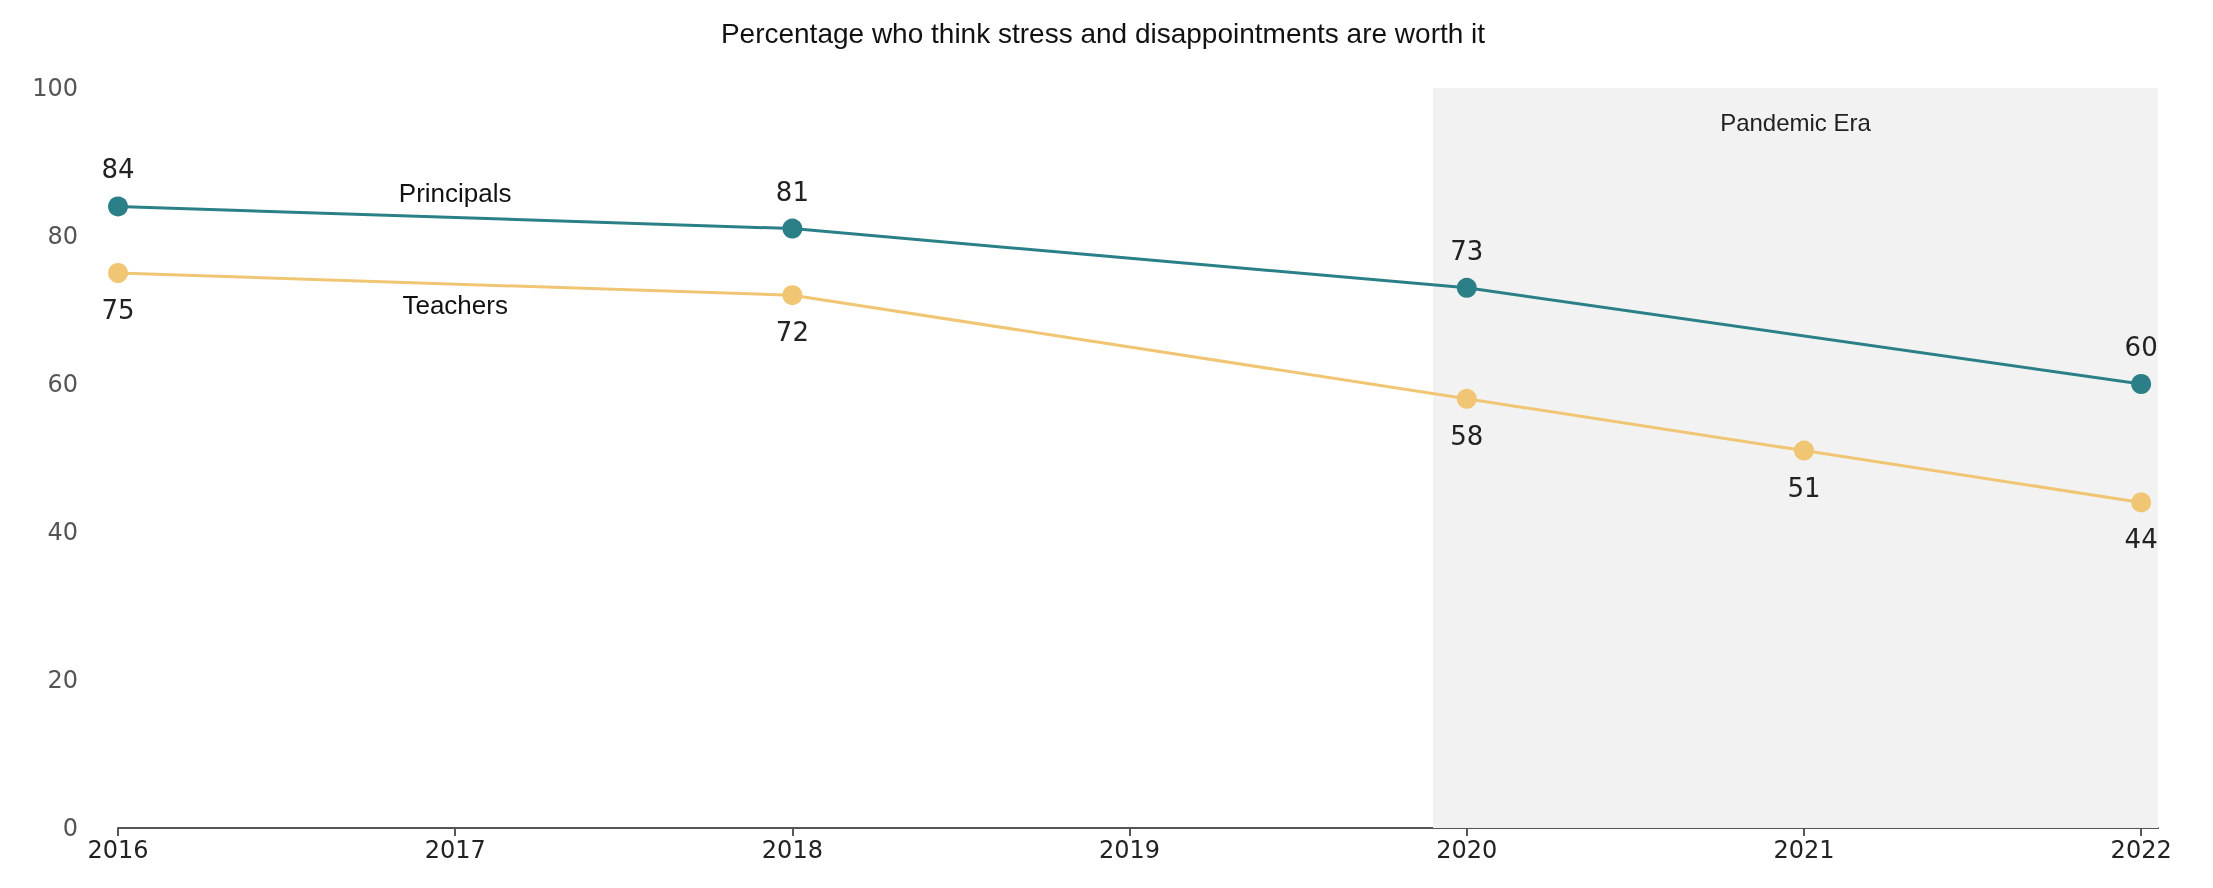 The width and height of the screenshot is (2213, 888). I want to click on chart-title: Percentage who think stress and disappointments are worth it, so click(1103, 33).